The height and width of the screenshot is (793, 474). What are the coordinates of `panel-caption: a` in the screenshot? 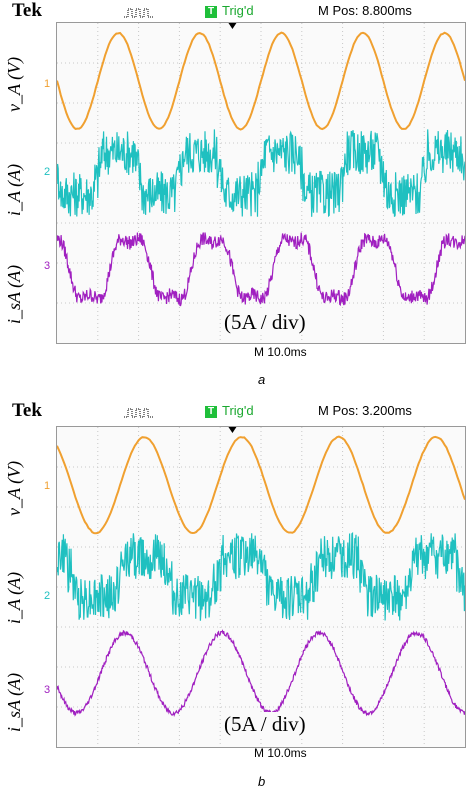 It's located at (262, 379).